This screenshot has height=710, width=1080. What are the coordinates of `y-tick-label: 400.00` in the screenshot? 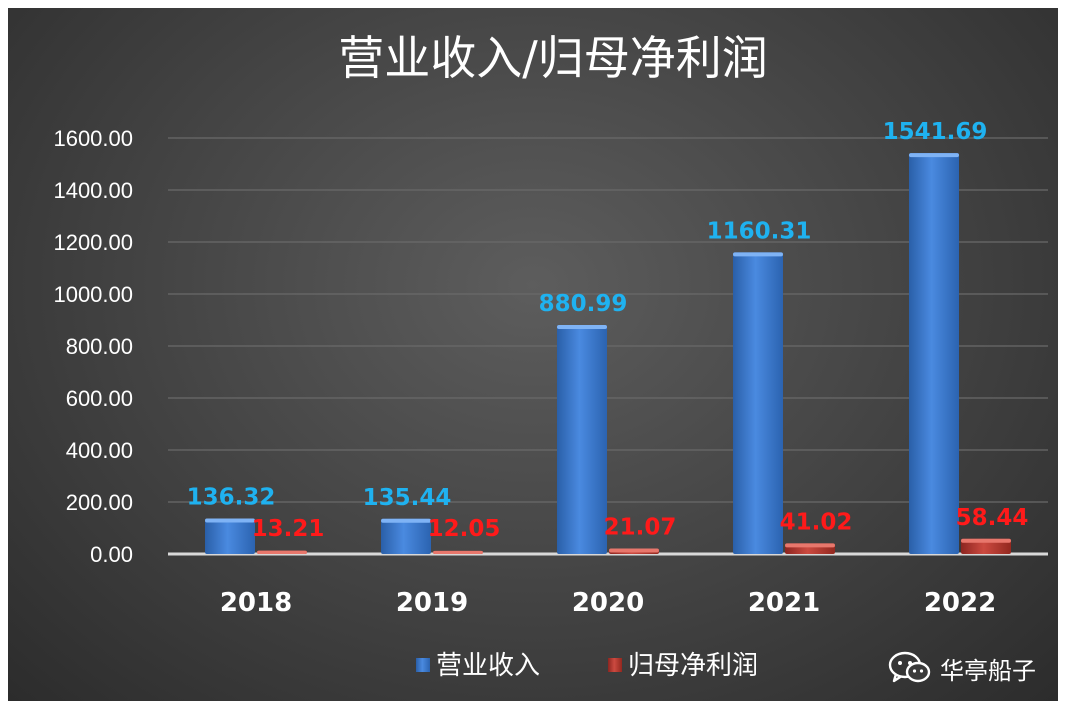 It's located at (99, 450).